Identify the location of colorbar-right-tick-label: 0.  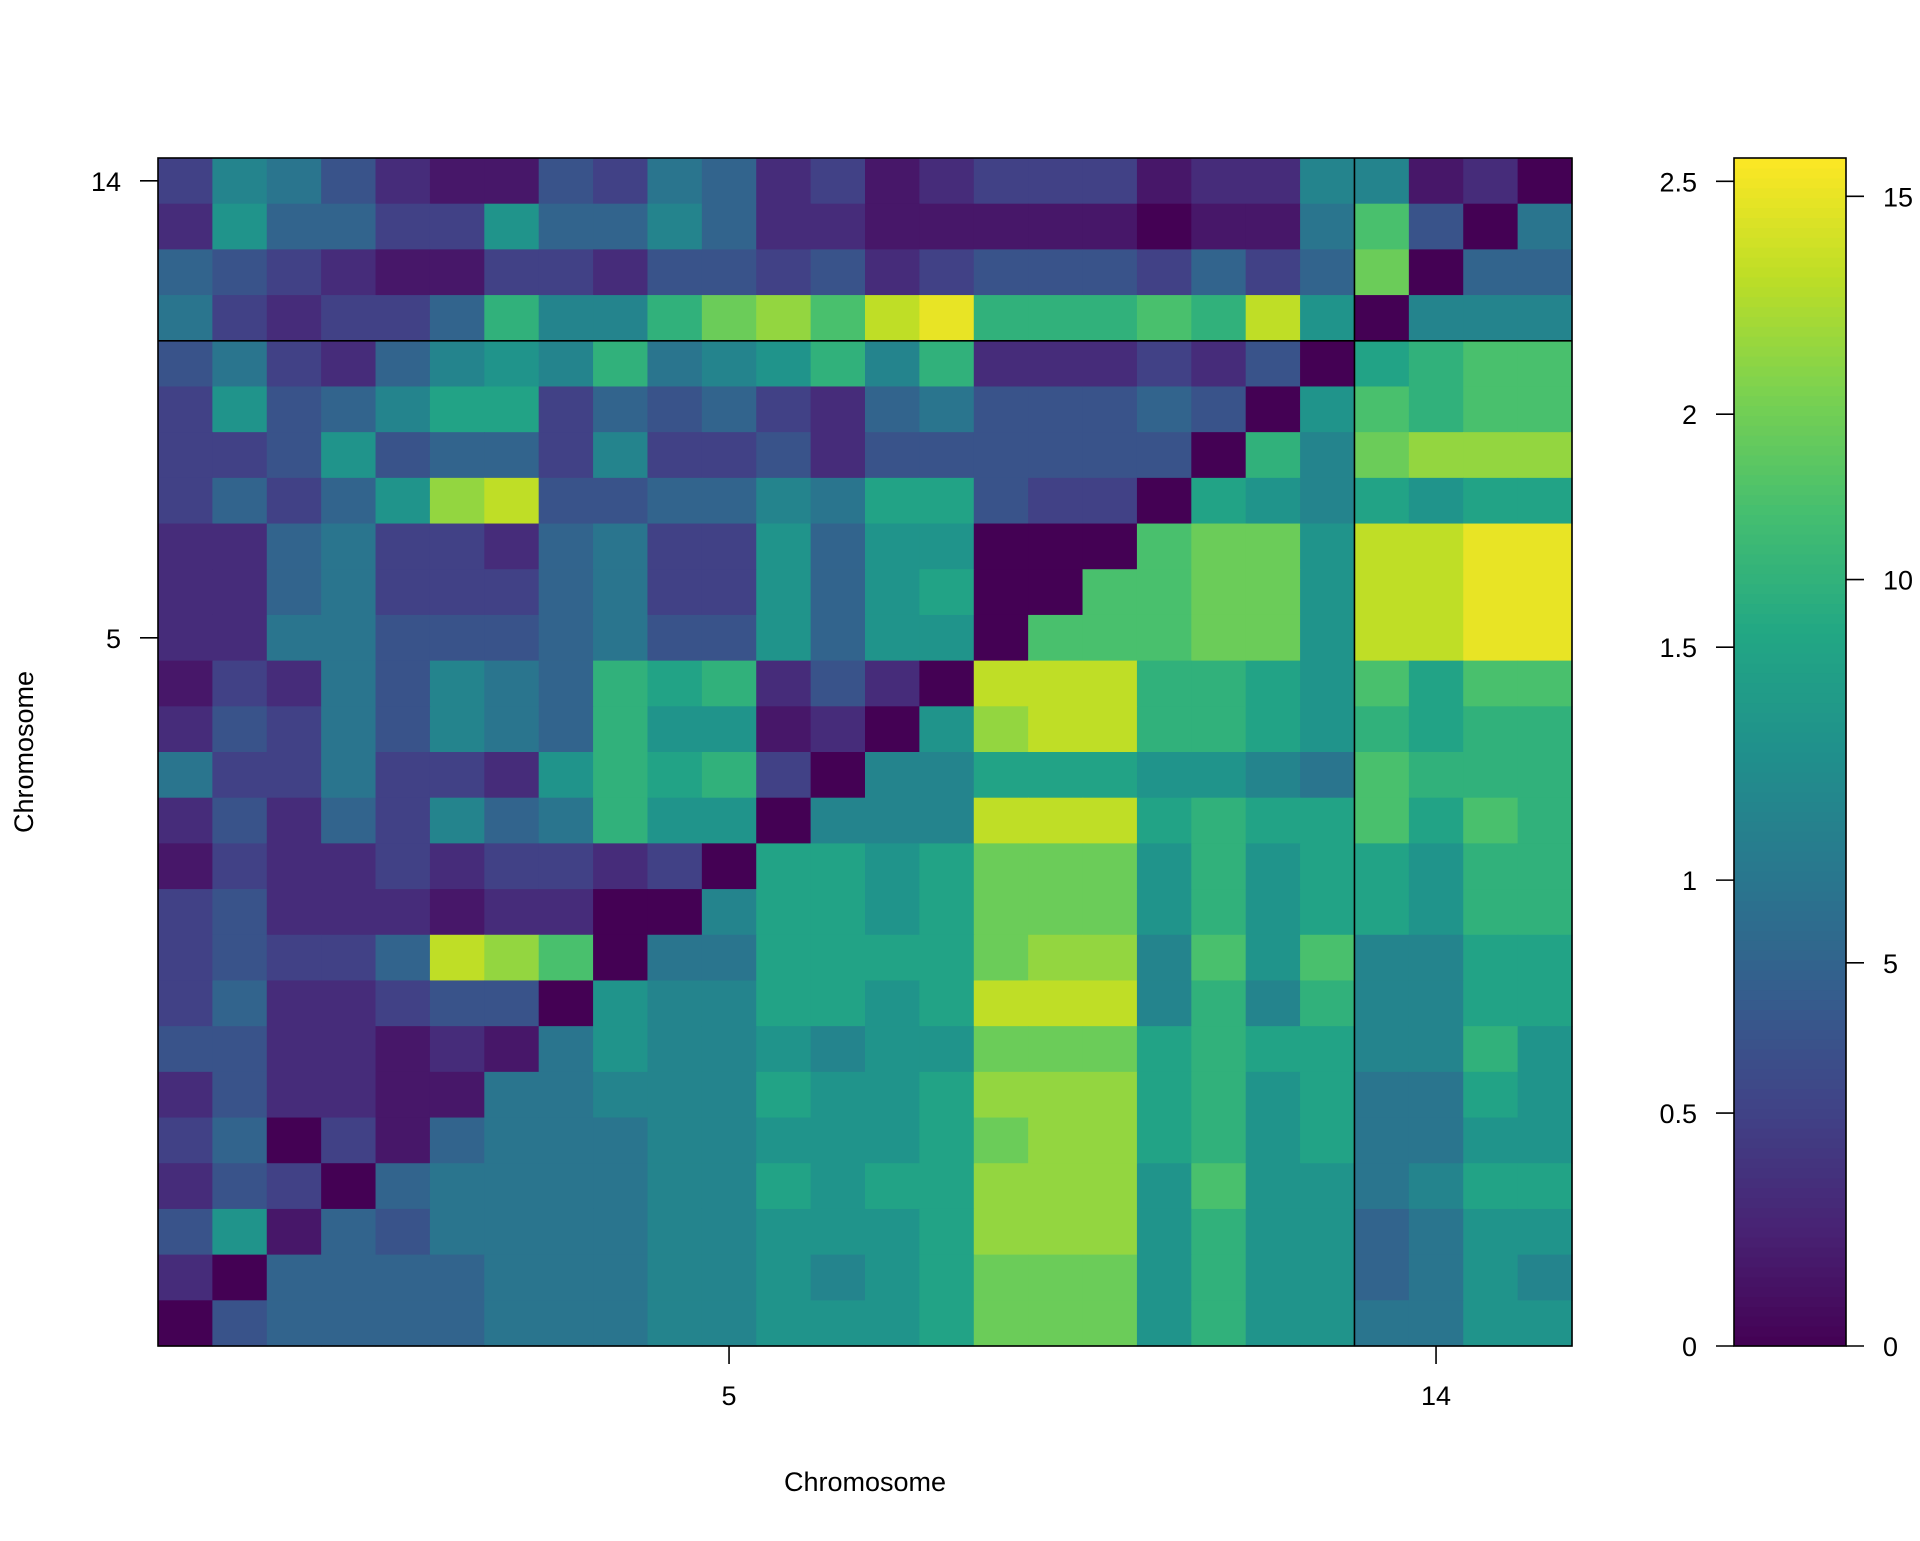
(1890, 1347).